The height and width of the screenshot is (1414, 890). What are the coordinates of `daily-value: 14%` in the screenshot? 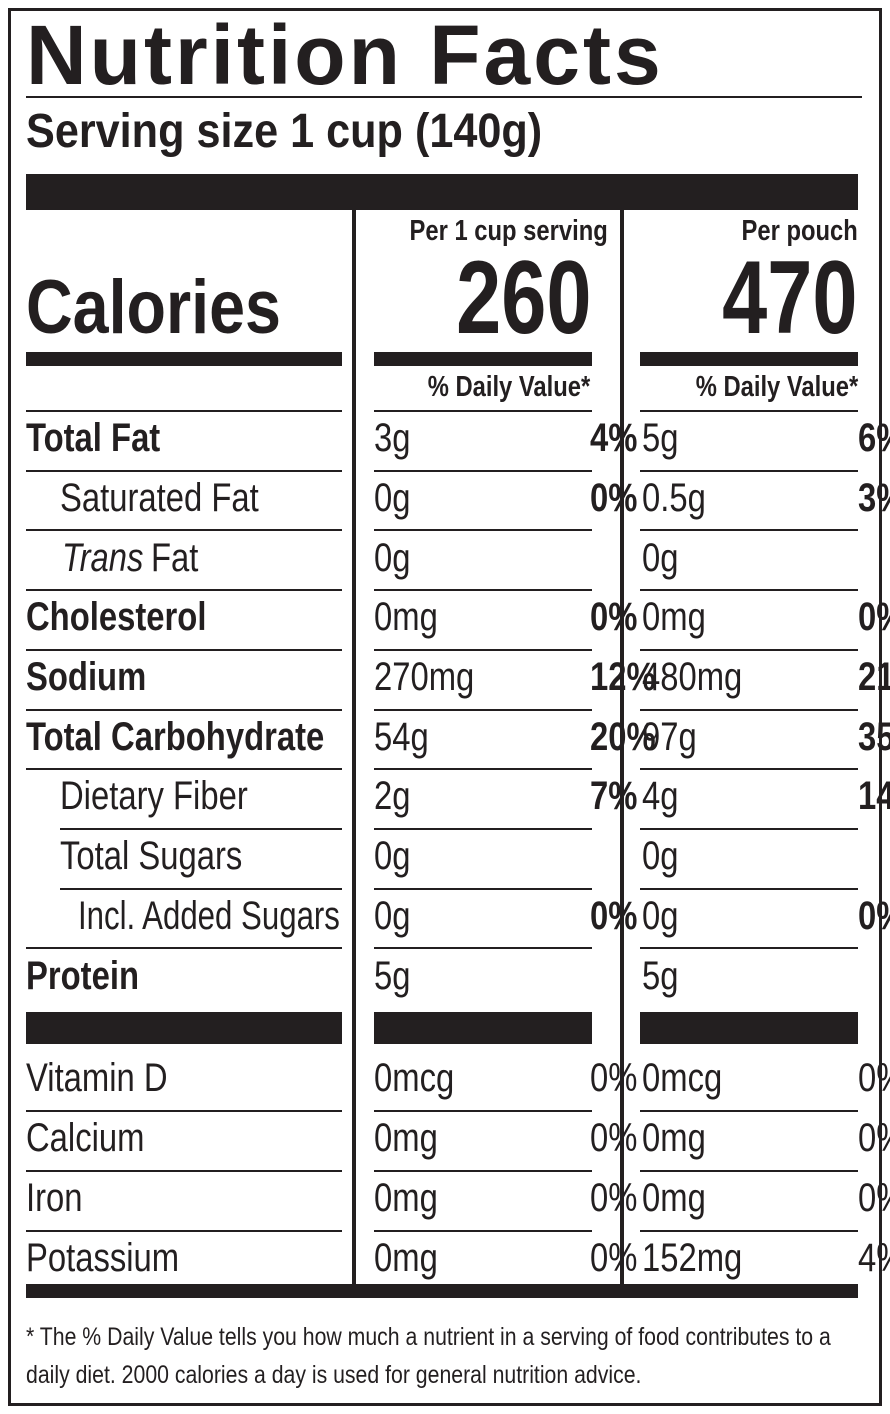 It's located at (874, 796).